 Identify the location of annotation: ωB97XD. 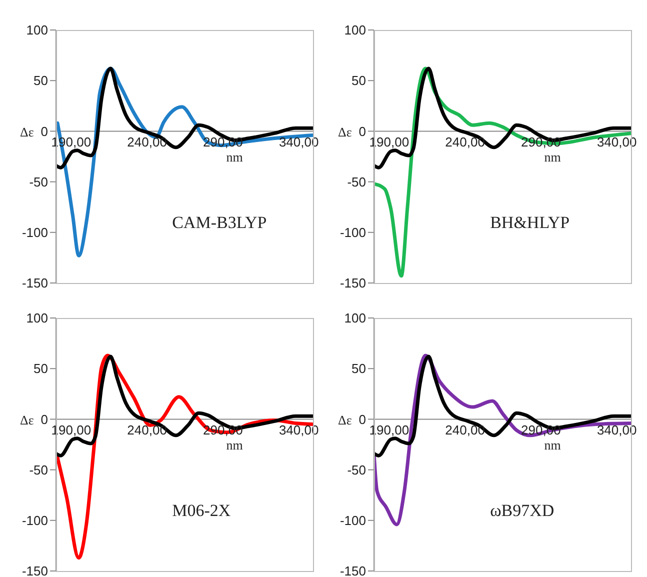
(522, 510).